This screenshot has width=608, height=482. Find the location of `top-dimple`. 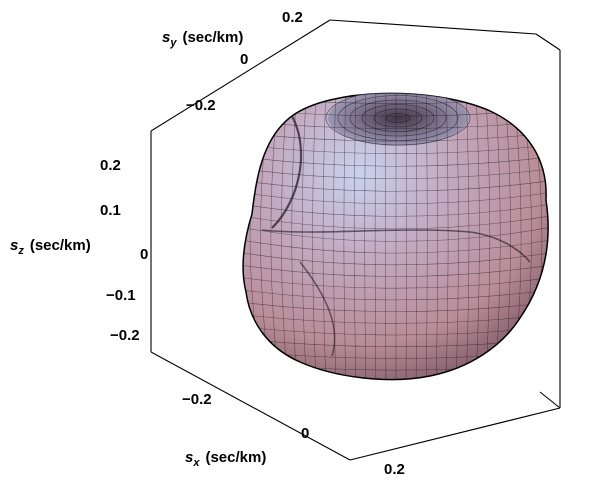

top-dimple is located at coordinates (398, 119).